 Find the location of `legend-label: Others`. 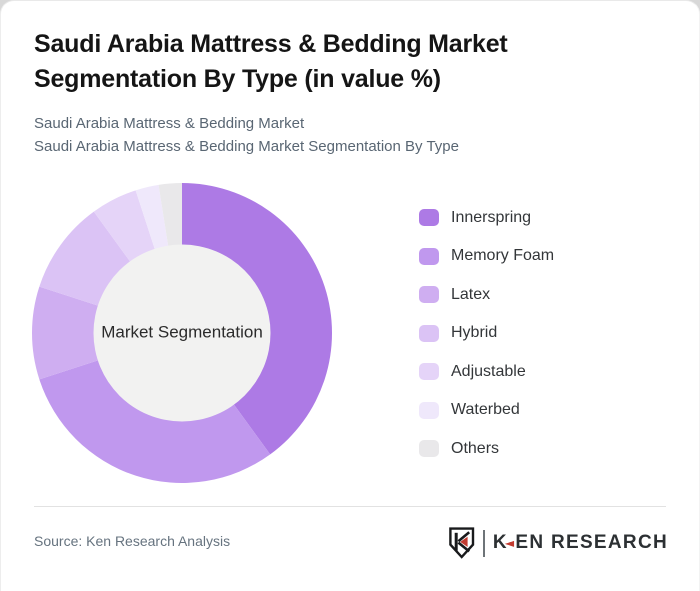

legend-label: Others is located at coordinates (475, 448).